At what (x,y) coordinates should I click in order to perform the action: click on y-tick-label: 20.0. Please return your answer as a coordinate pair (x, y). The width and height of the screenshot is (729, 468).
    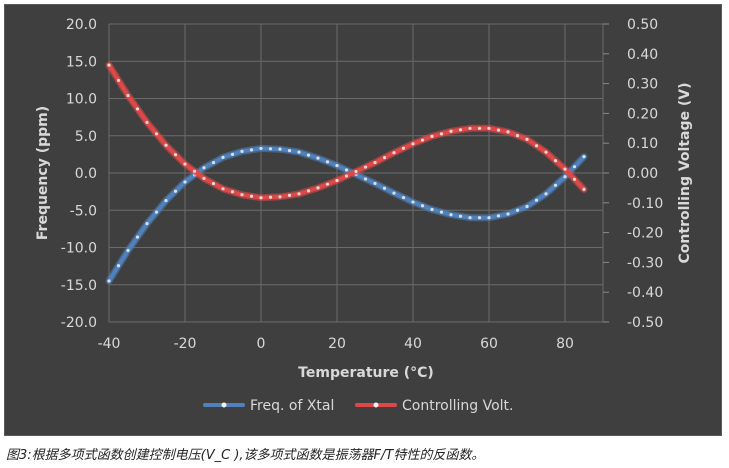
    Looking at the image, I should click on (81, 25).